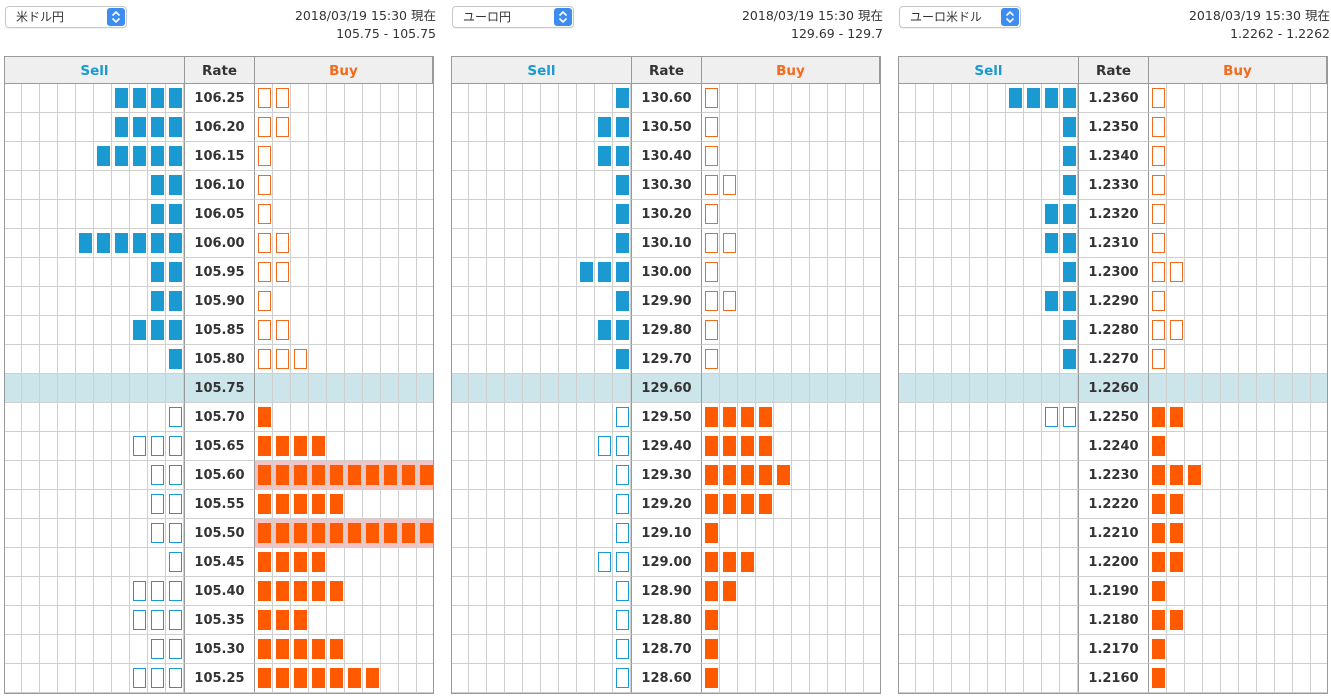 The width and height of the screenshot is (1331, 697). I want to click on rate-row: 1.2200, so click(1113, 562).